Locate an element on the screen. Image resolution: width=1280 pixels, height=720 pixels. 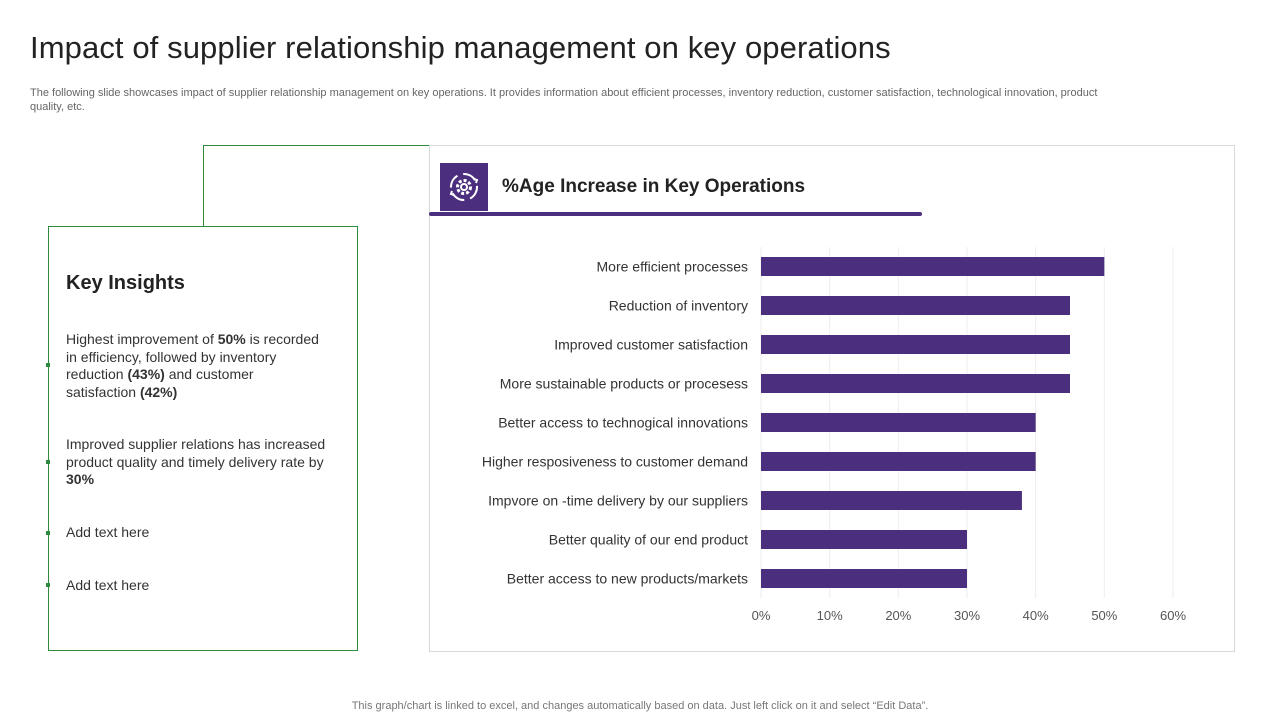
x-tick-label: 40% is located at coordinates (1036, 615).